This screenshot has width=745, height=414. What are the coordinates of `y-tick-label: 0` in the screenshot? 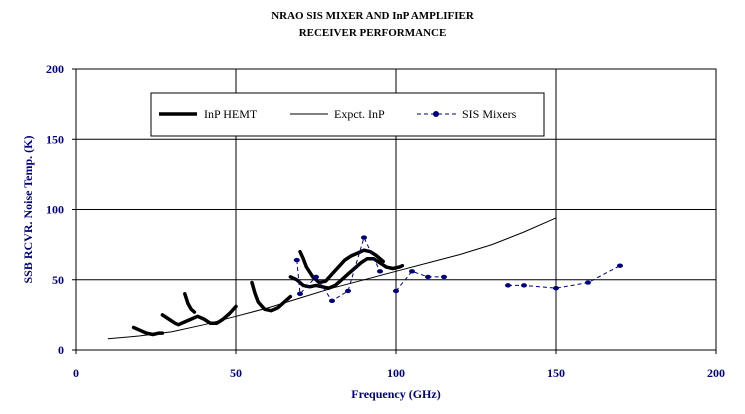 It's located at (61, 350).